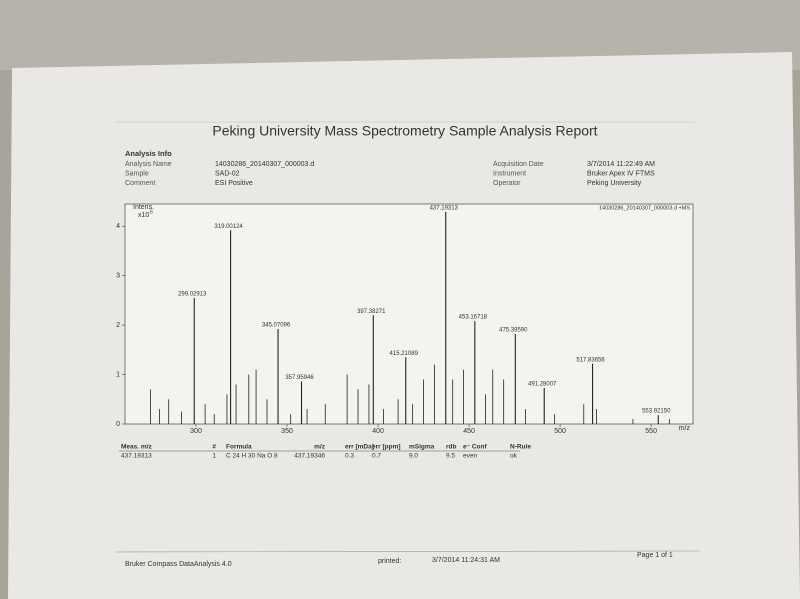 Image resolution: width=800 pixels, height=599 pixels. I want to click on y-tick-label: 1, so click(118, 374).